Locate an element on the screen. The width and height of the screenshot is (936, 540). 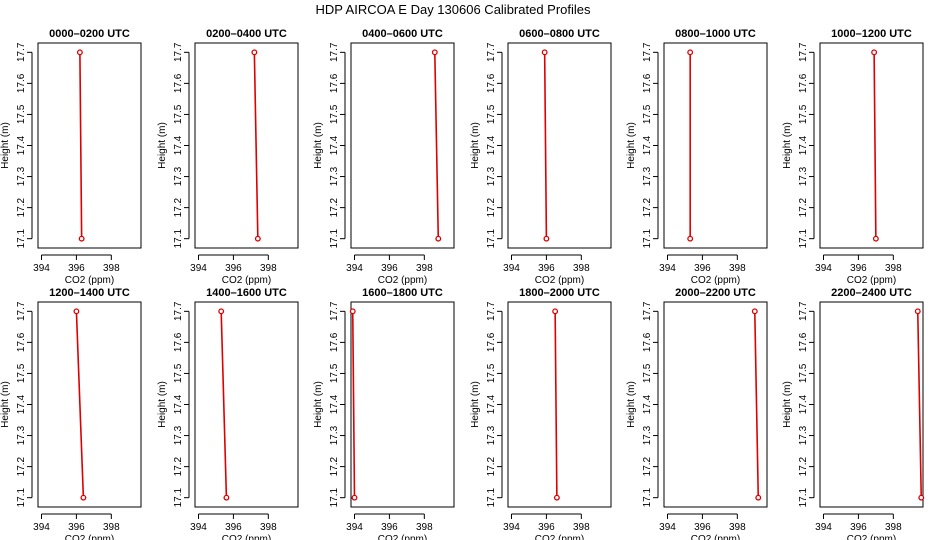
panel-title: 2000–2200 UTC is located at coordinates (715, 293).